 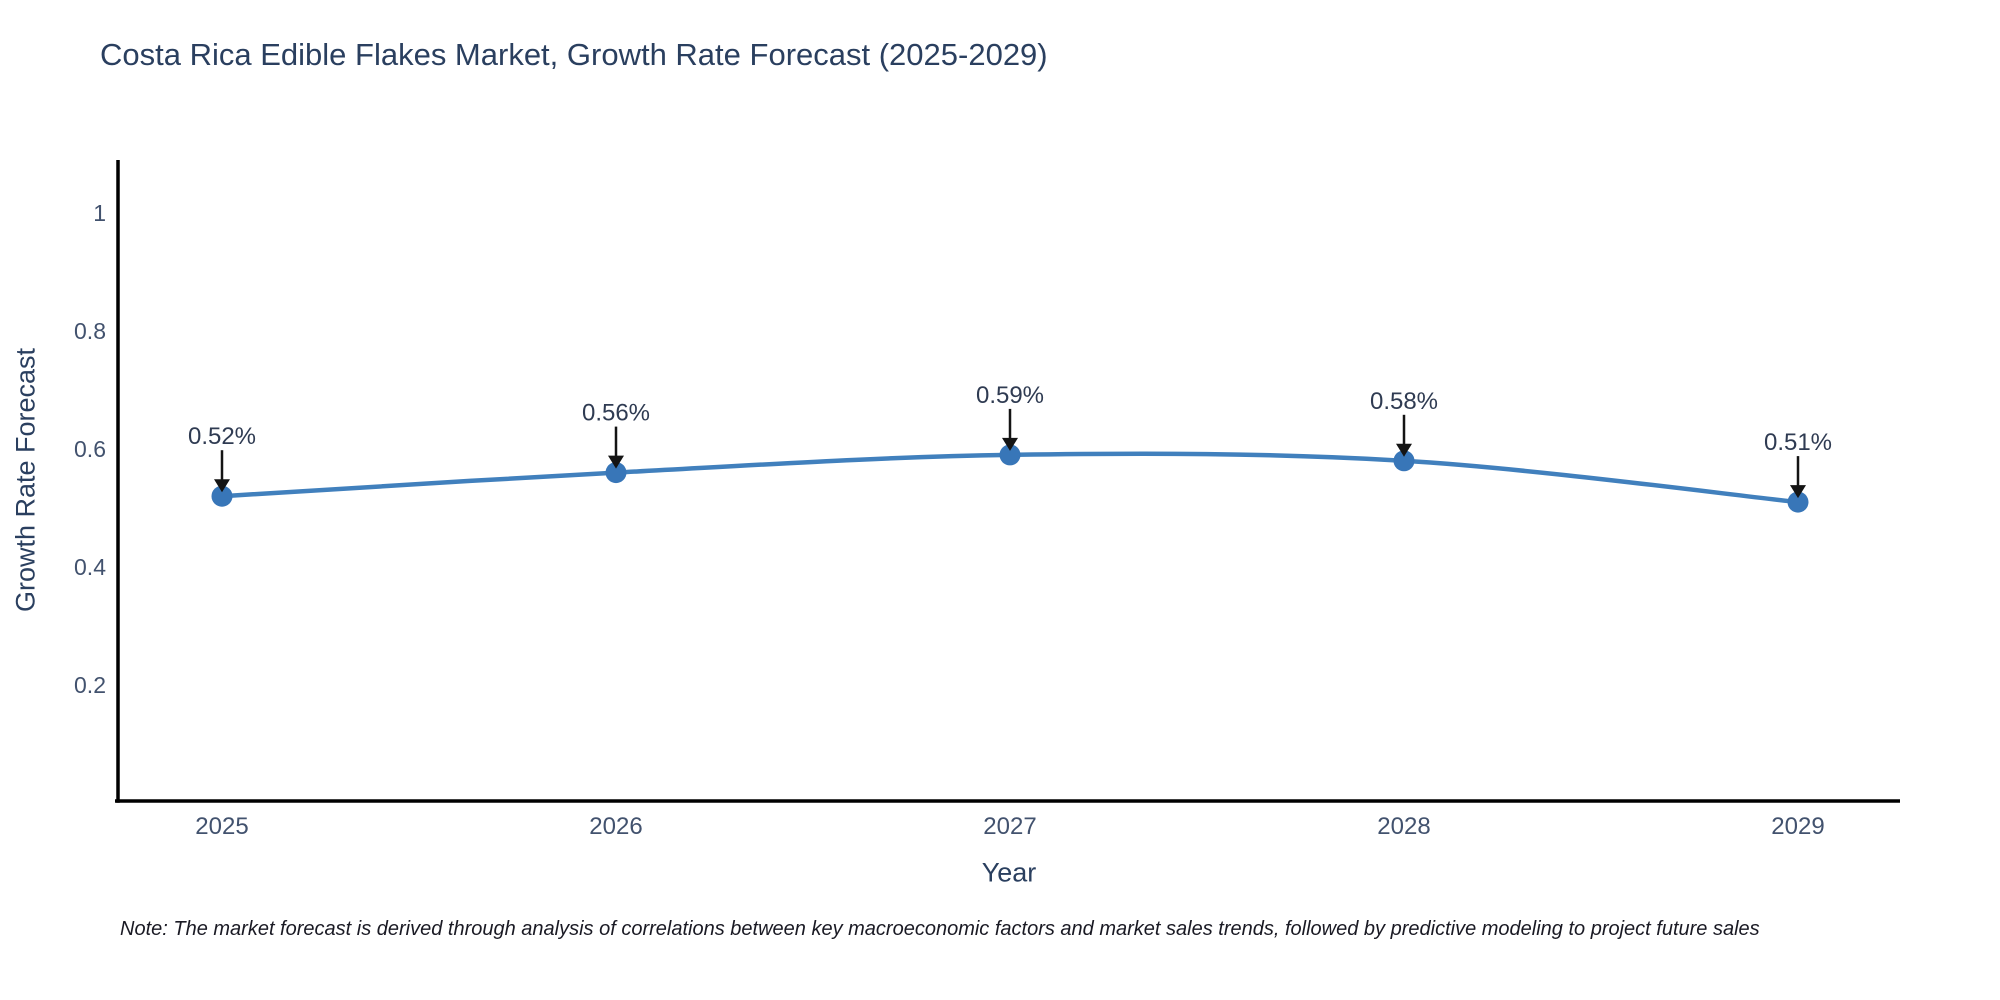 I want to click on y-tick-label: 0.2, so click(x=90, y=685).